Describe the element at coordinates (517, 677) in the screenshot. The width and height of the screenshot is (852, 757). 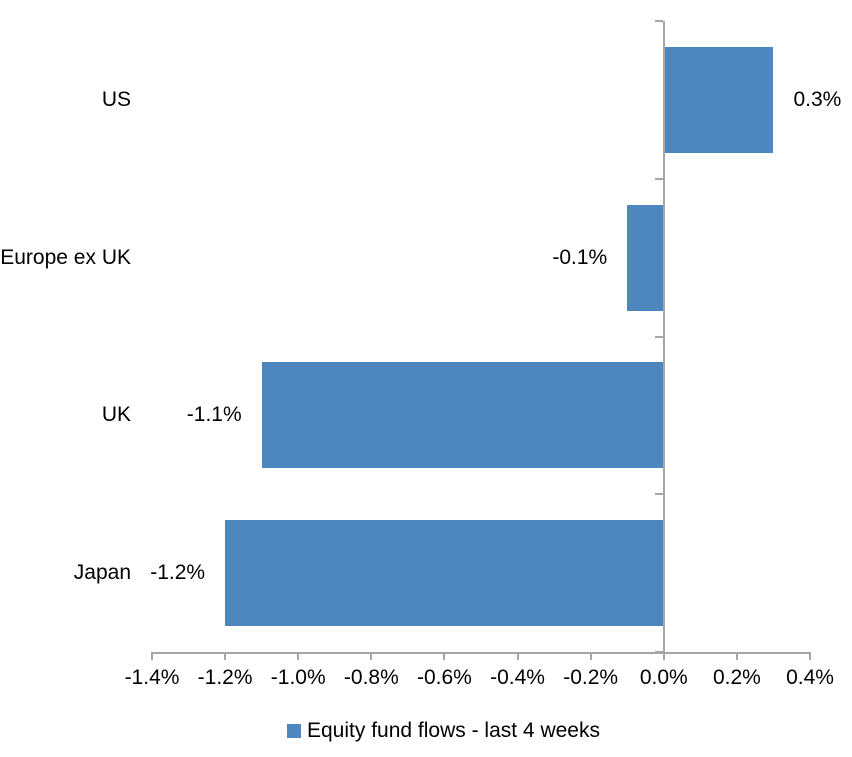
I see `x-tick-label: -0.4%` at that location.